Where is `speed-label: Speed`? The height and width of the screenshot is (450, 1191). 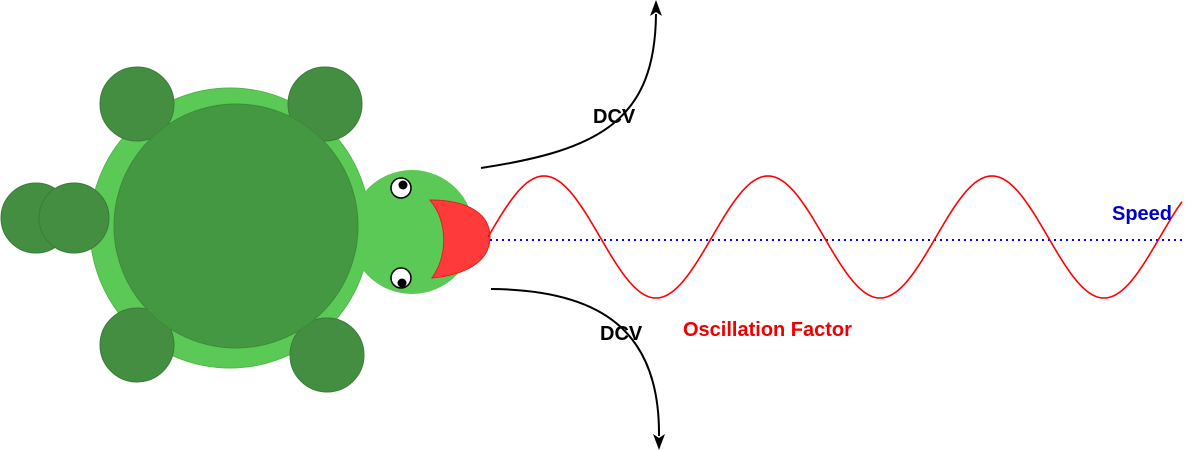 speed-label: Speed is located at coordinates (1142, 214).